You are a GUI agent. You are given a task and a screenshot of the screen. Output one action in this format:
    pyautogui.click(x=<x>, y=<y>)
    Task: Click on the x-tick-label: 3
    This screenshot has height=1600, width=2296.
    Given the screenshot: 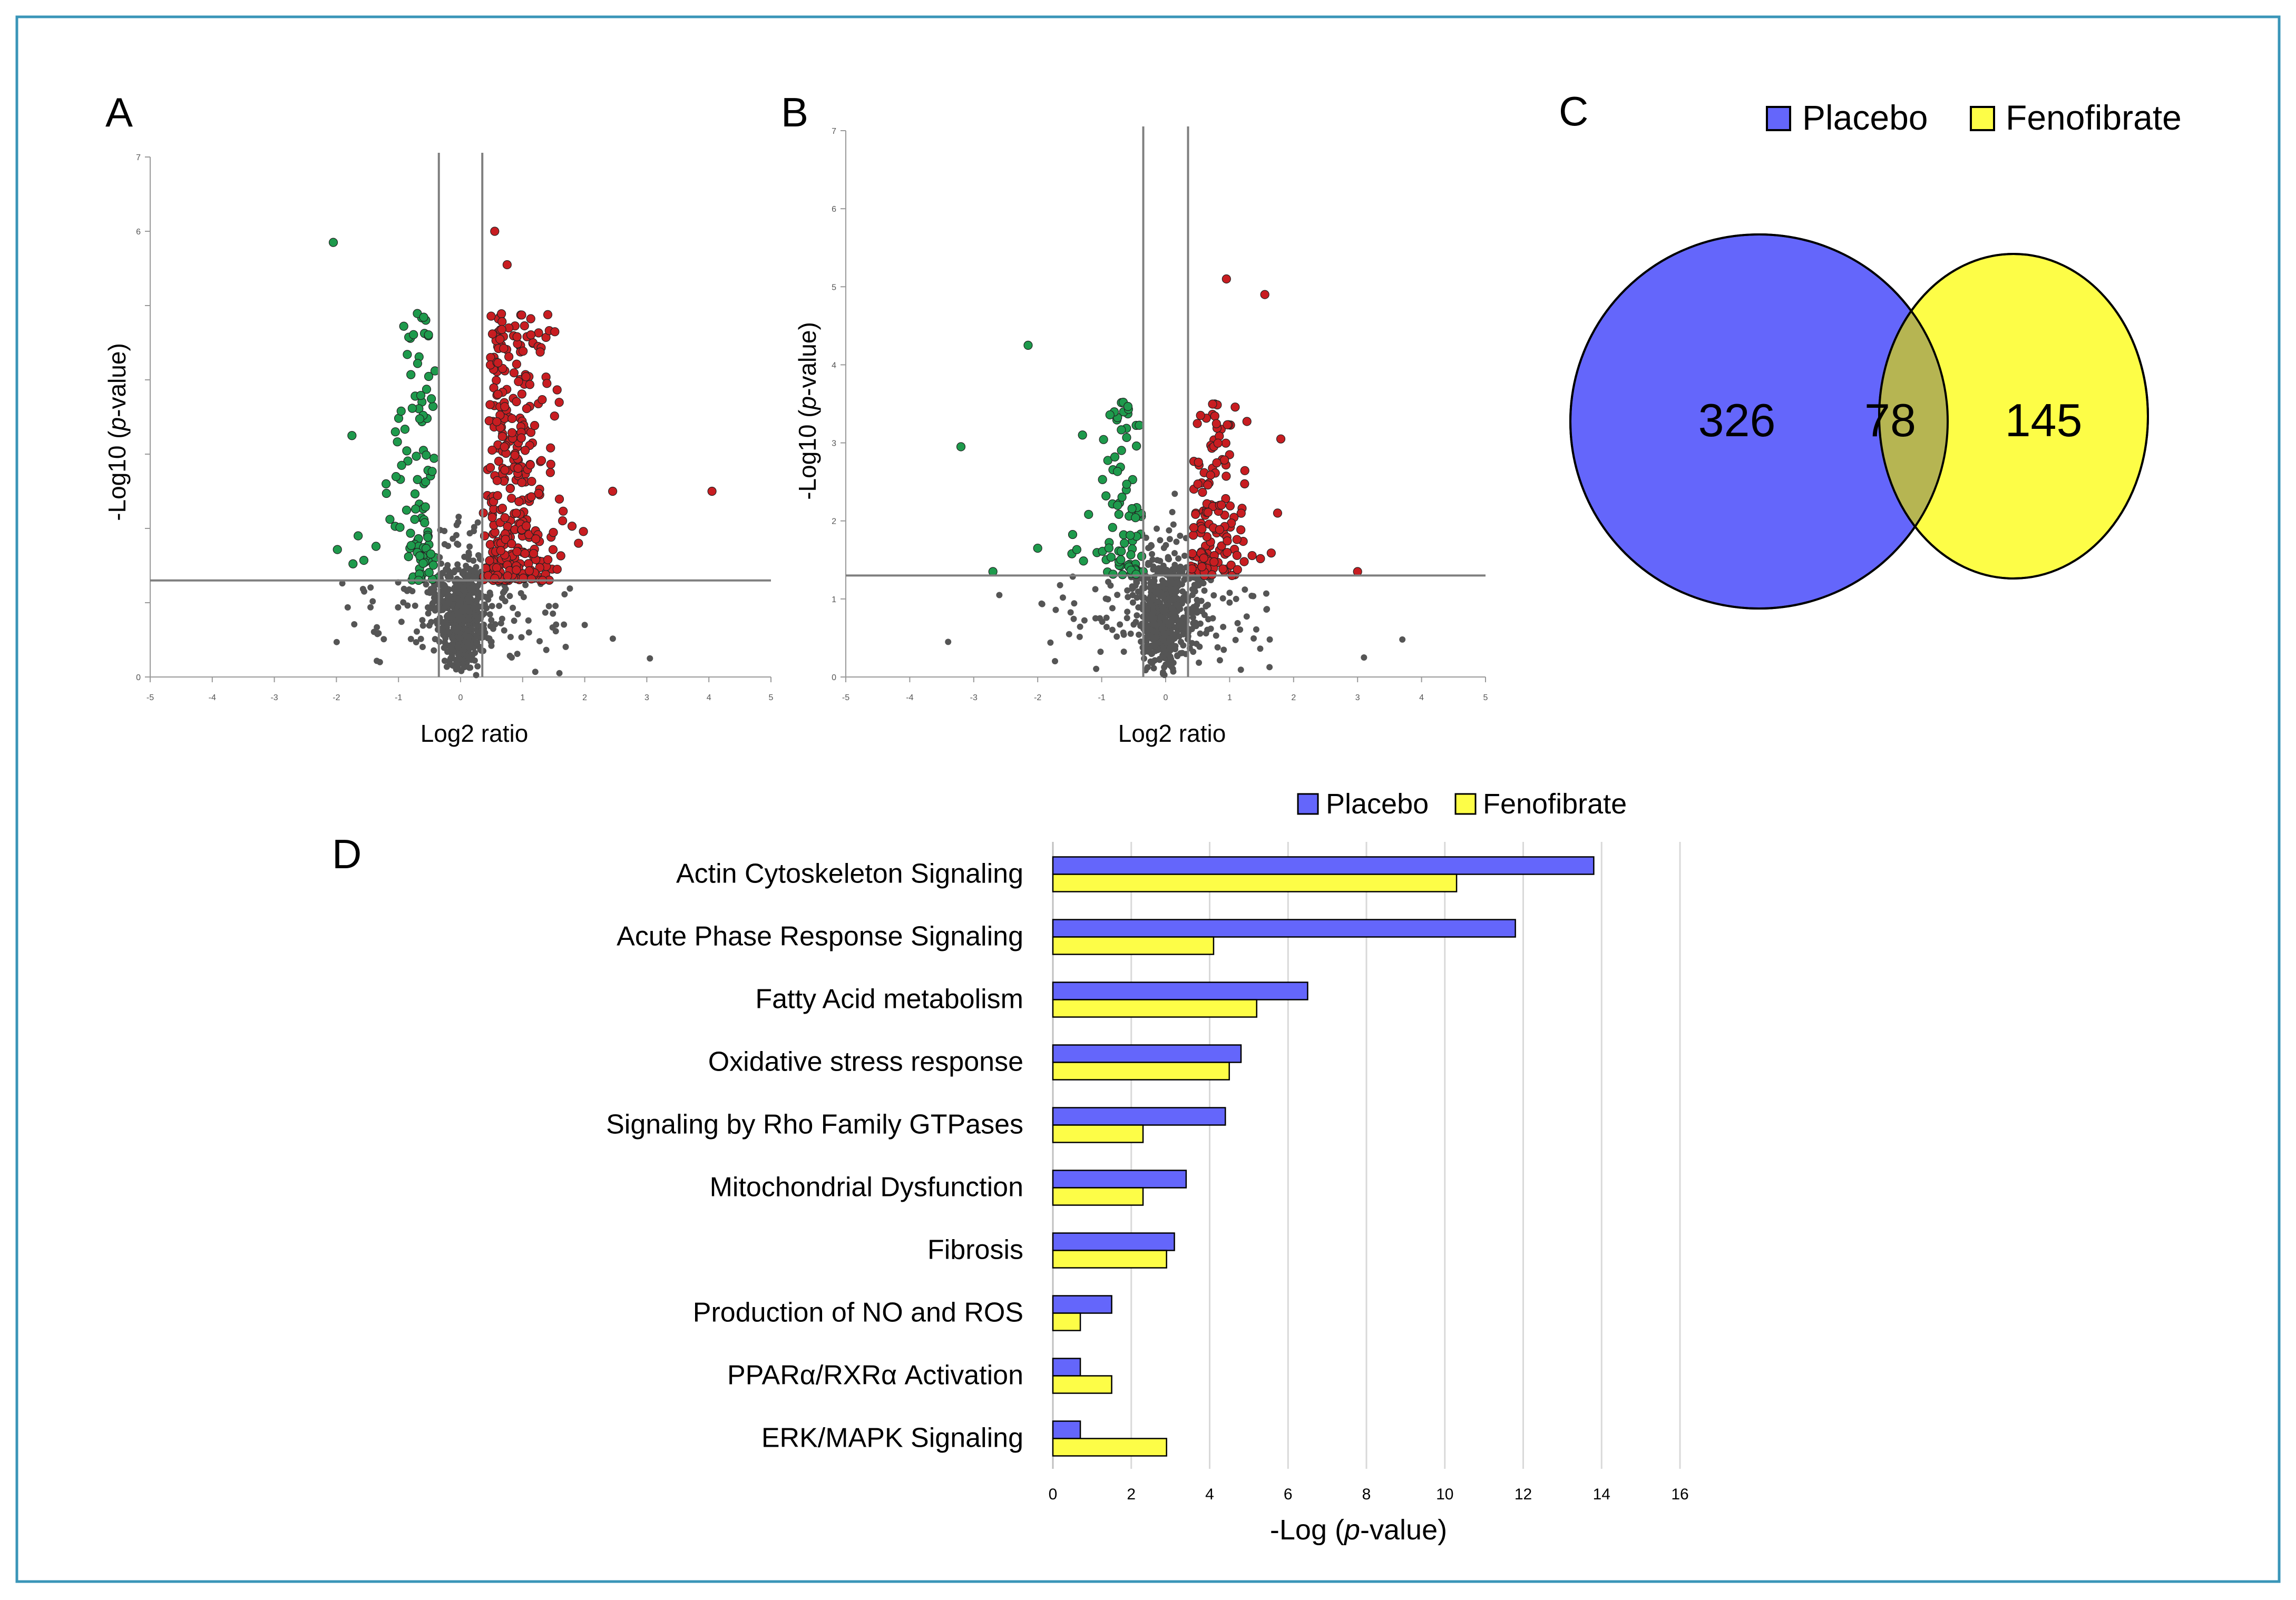 What is the action you would take?
    pyautogui.click(x=646, y=697)
    